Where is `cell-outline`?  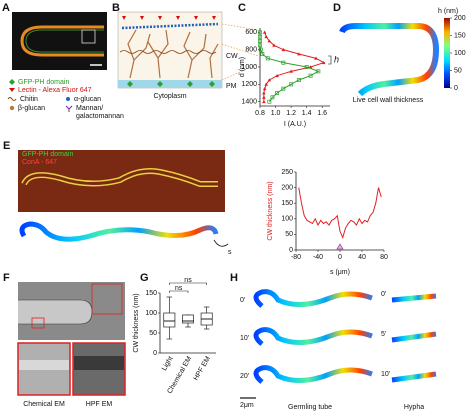
cell-outline is located at coordinates (62, 41).